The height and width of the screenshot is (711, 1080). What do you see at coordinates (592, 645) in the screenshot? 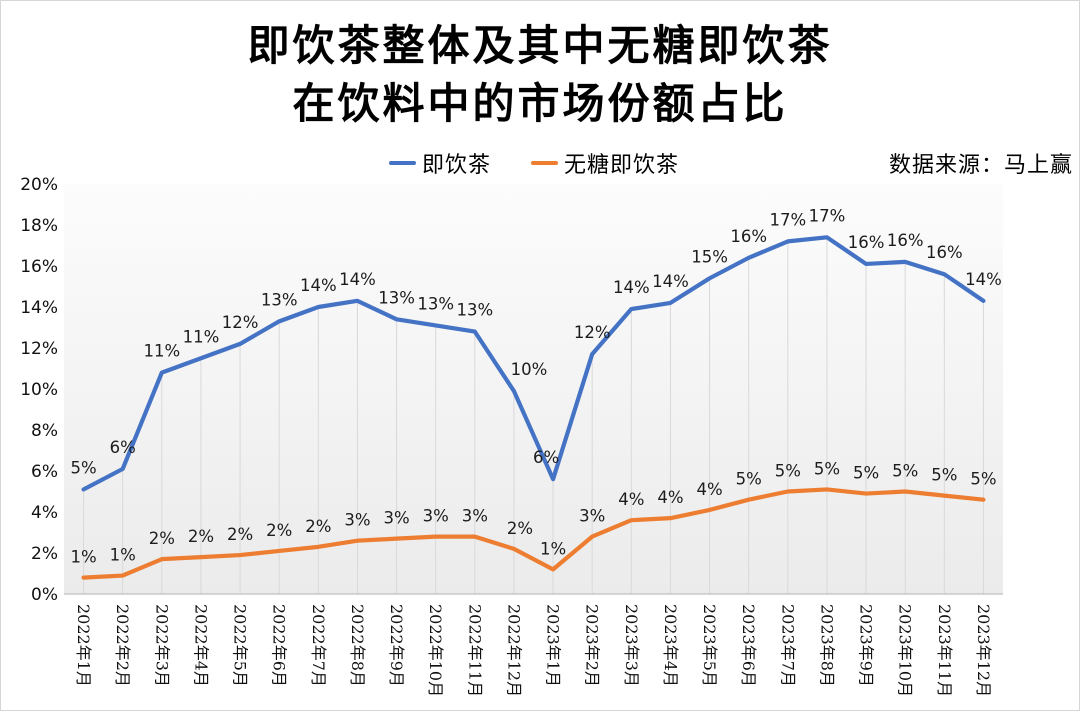
I see `x-axis-tick-label: 2023年2月` at bounding box center [592, 645].